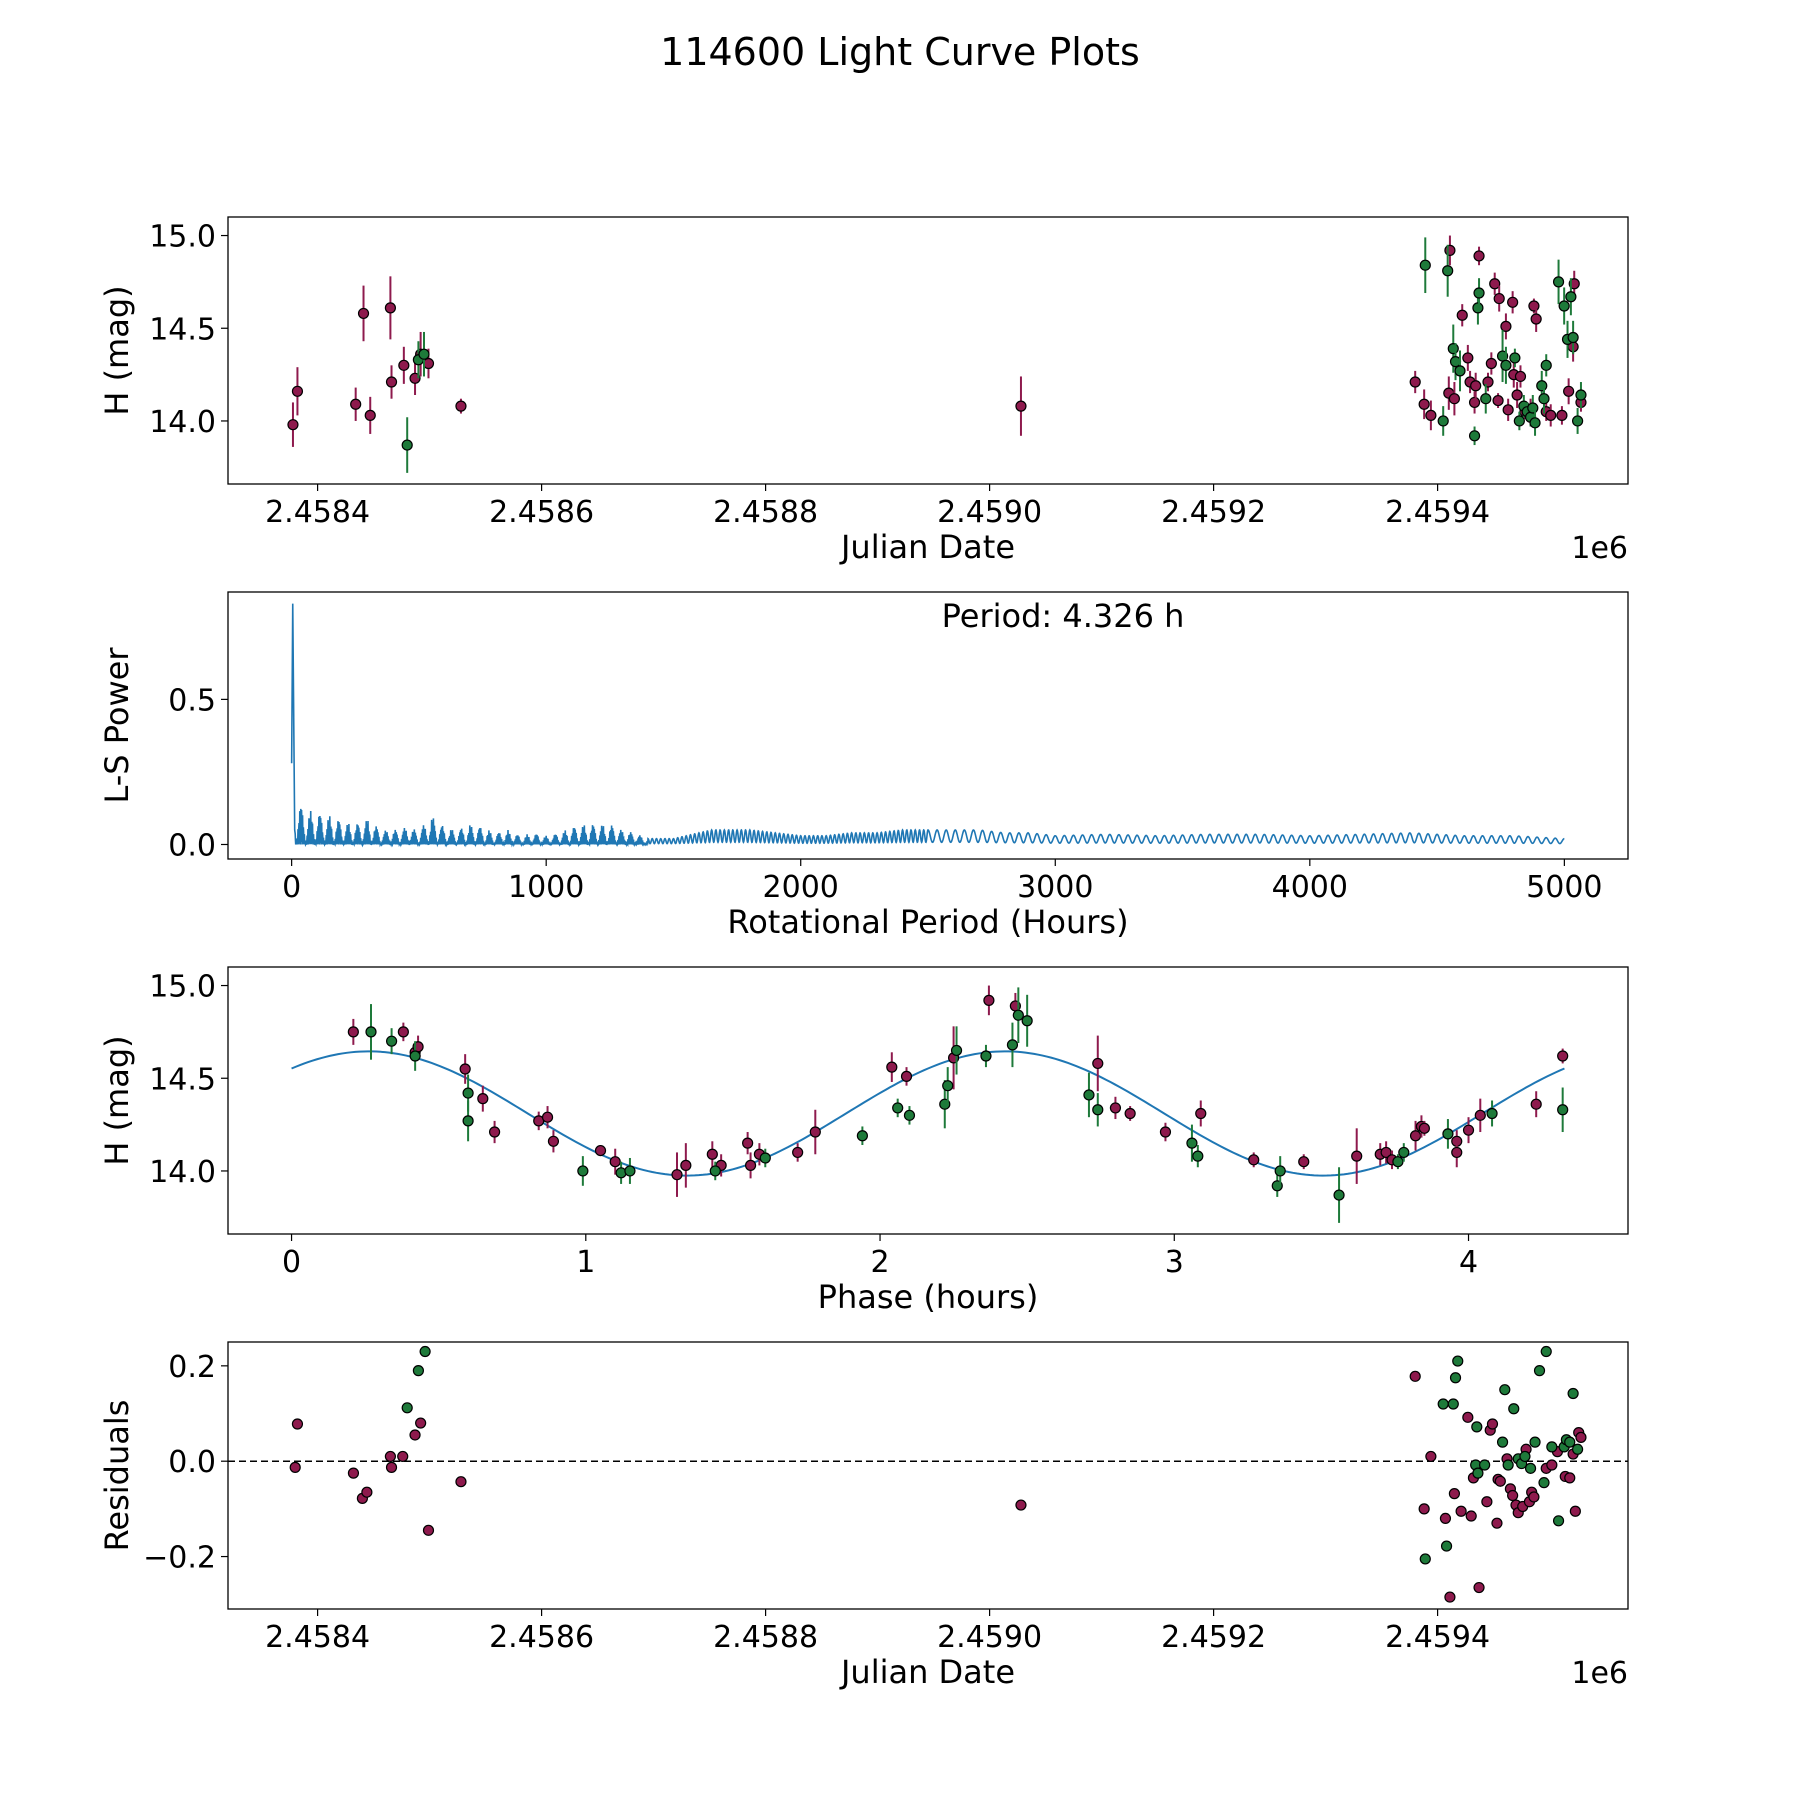 Image resolution: width=1800 pixels, height=1800 pixels. Describe the element at coordinates (192, 700) in the screenshot. I see `y-tick-label: 0.5` at that location.